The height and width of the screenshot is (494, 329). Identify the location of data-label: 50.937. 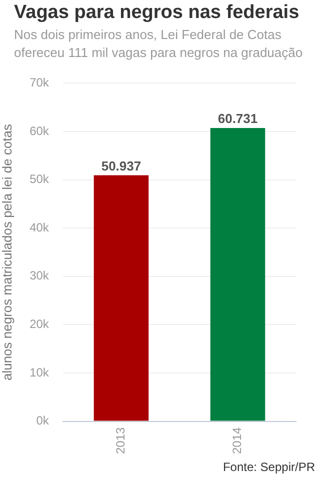
(121, 166).